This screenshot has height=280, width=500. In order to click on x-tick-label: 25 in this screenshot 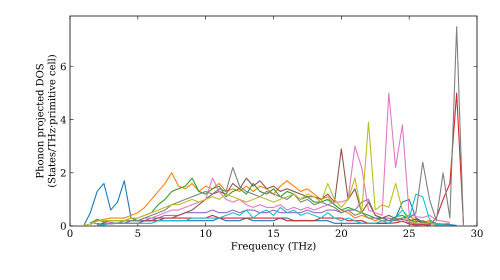, I will do `click(409, 234)`.